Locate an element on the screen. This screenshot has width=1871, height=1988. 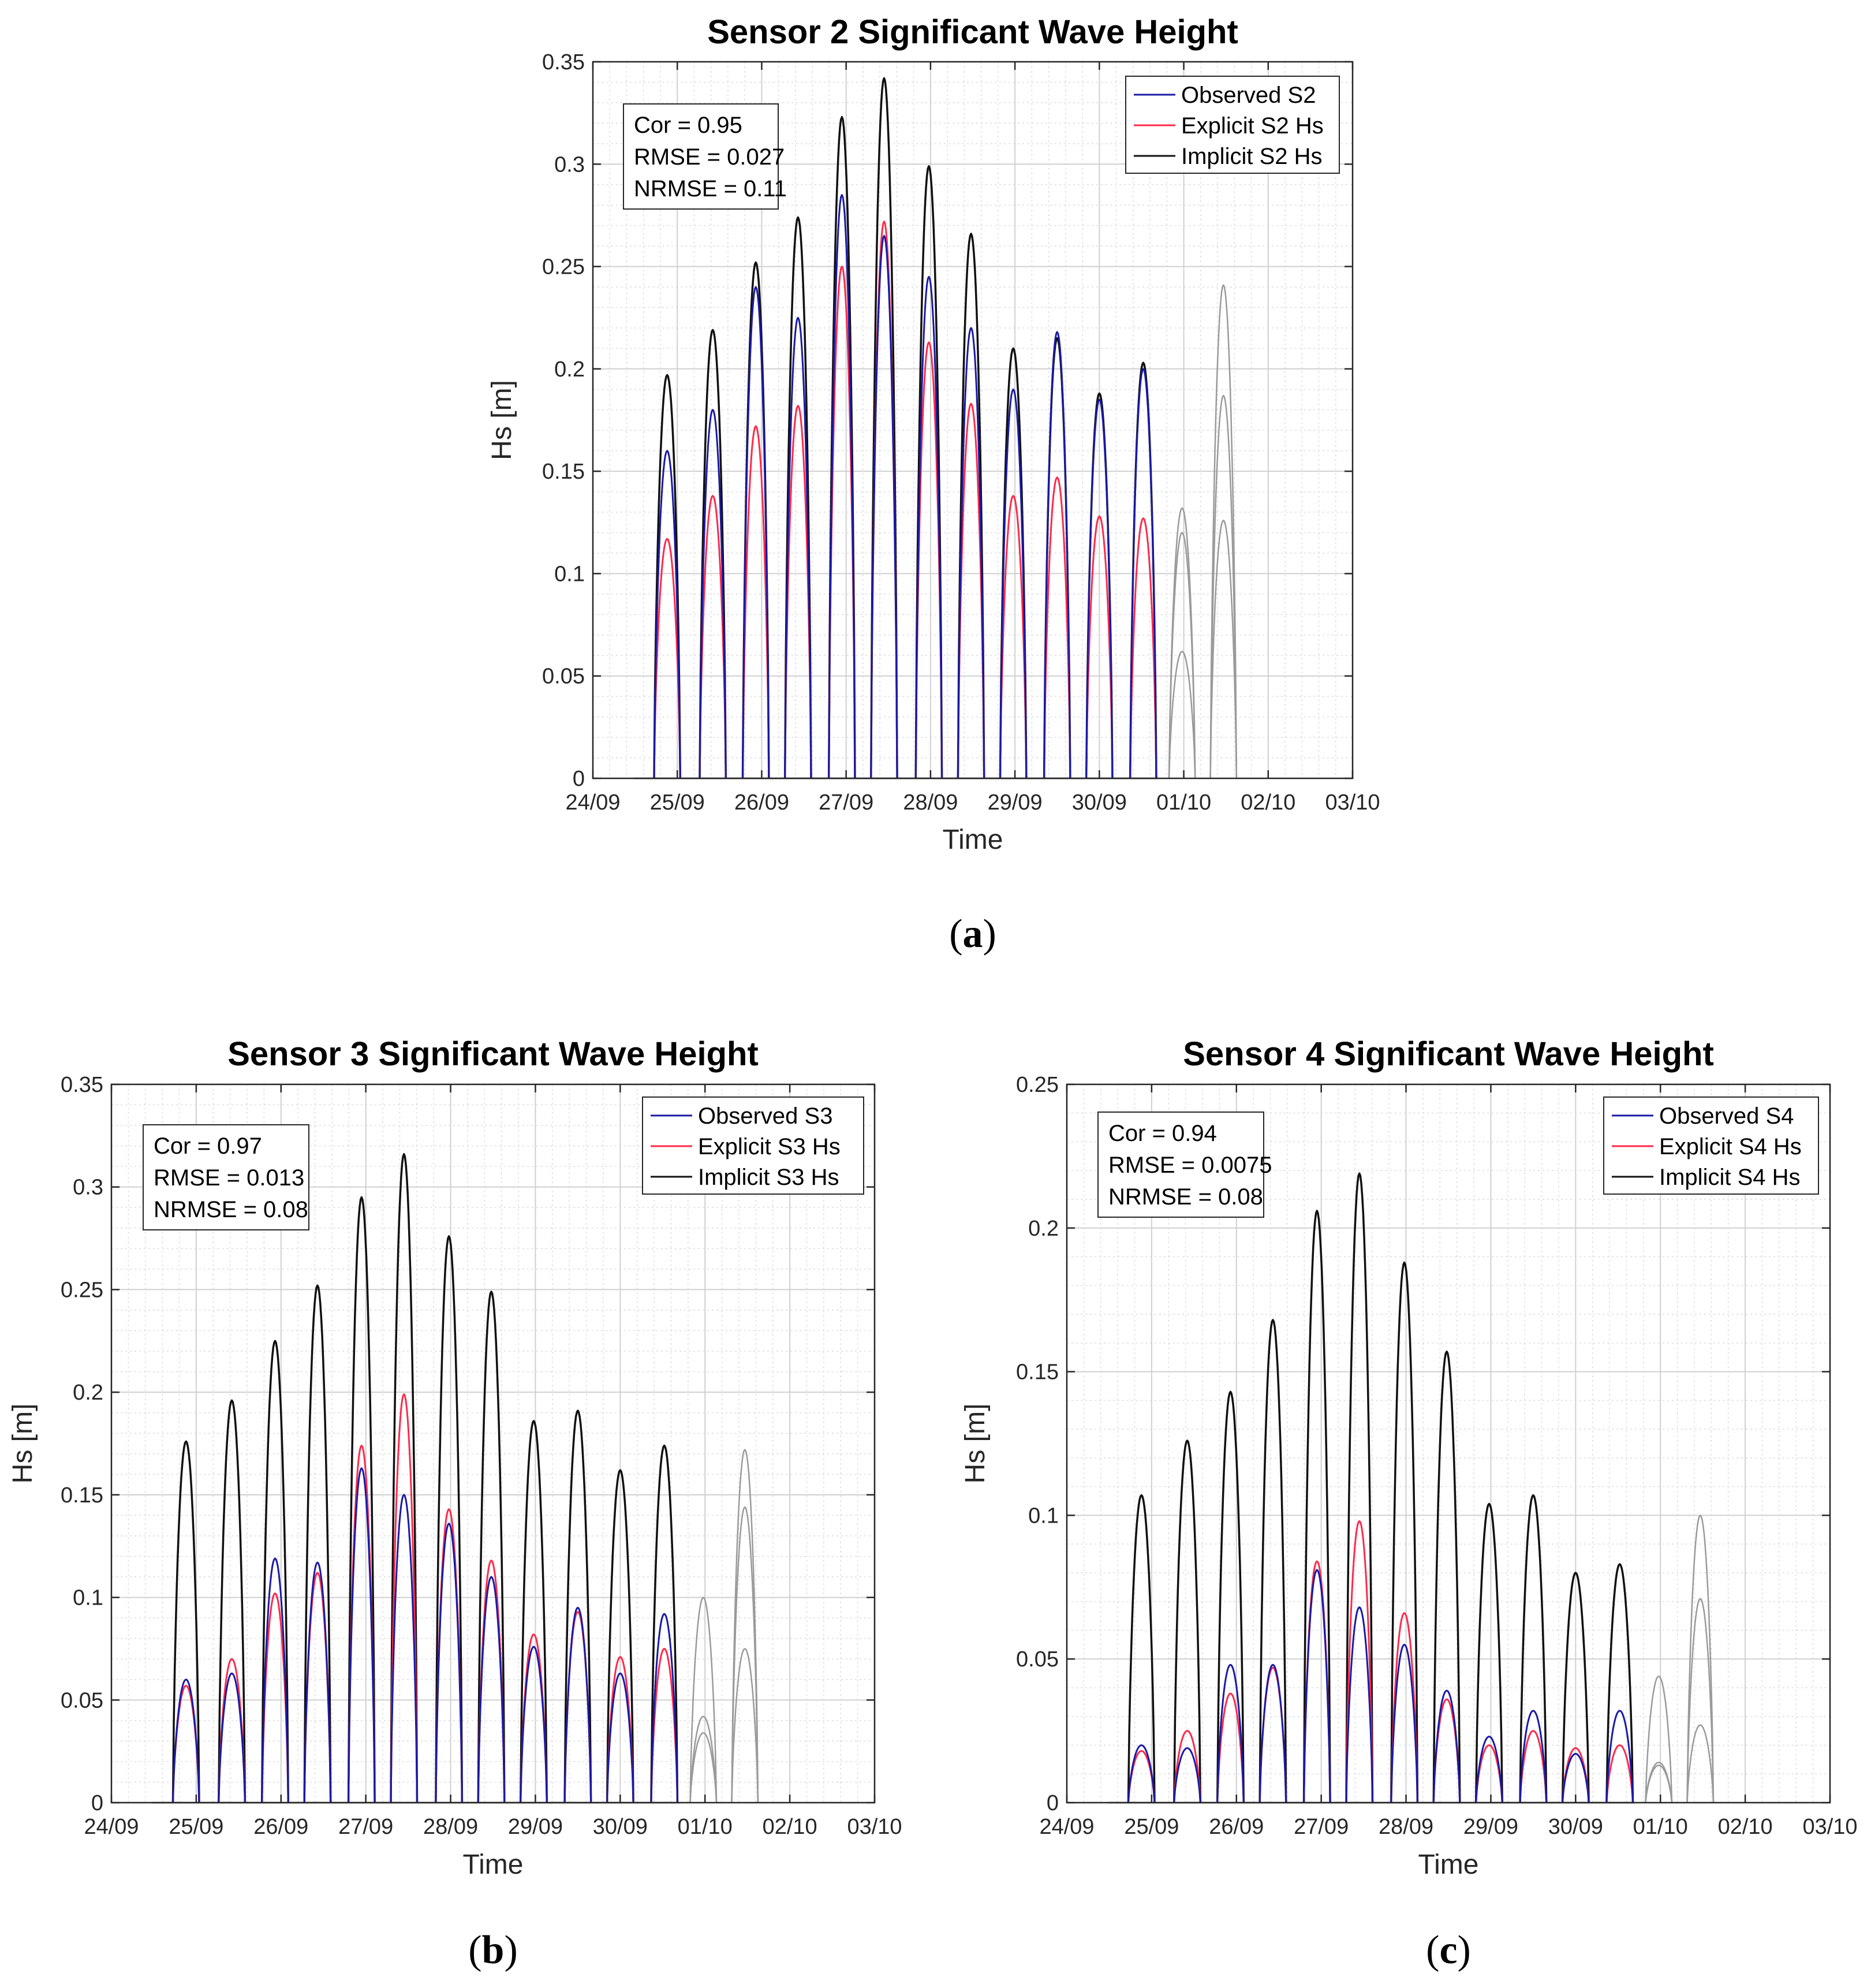
legend-entry: Observed S4 is located at coordinates (1726, 1116).